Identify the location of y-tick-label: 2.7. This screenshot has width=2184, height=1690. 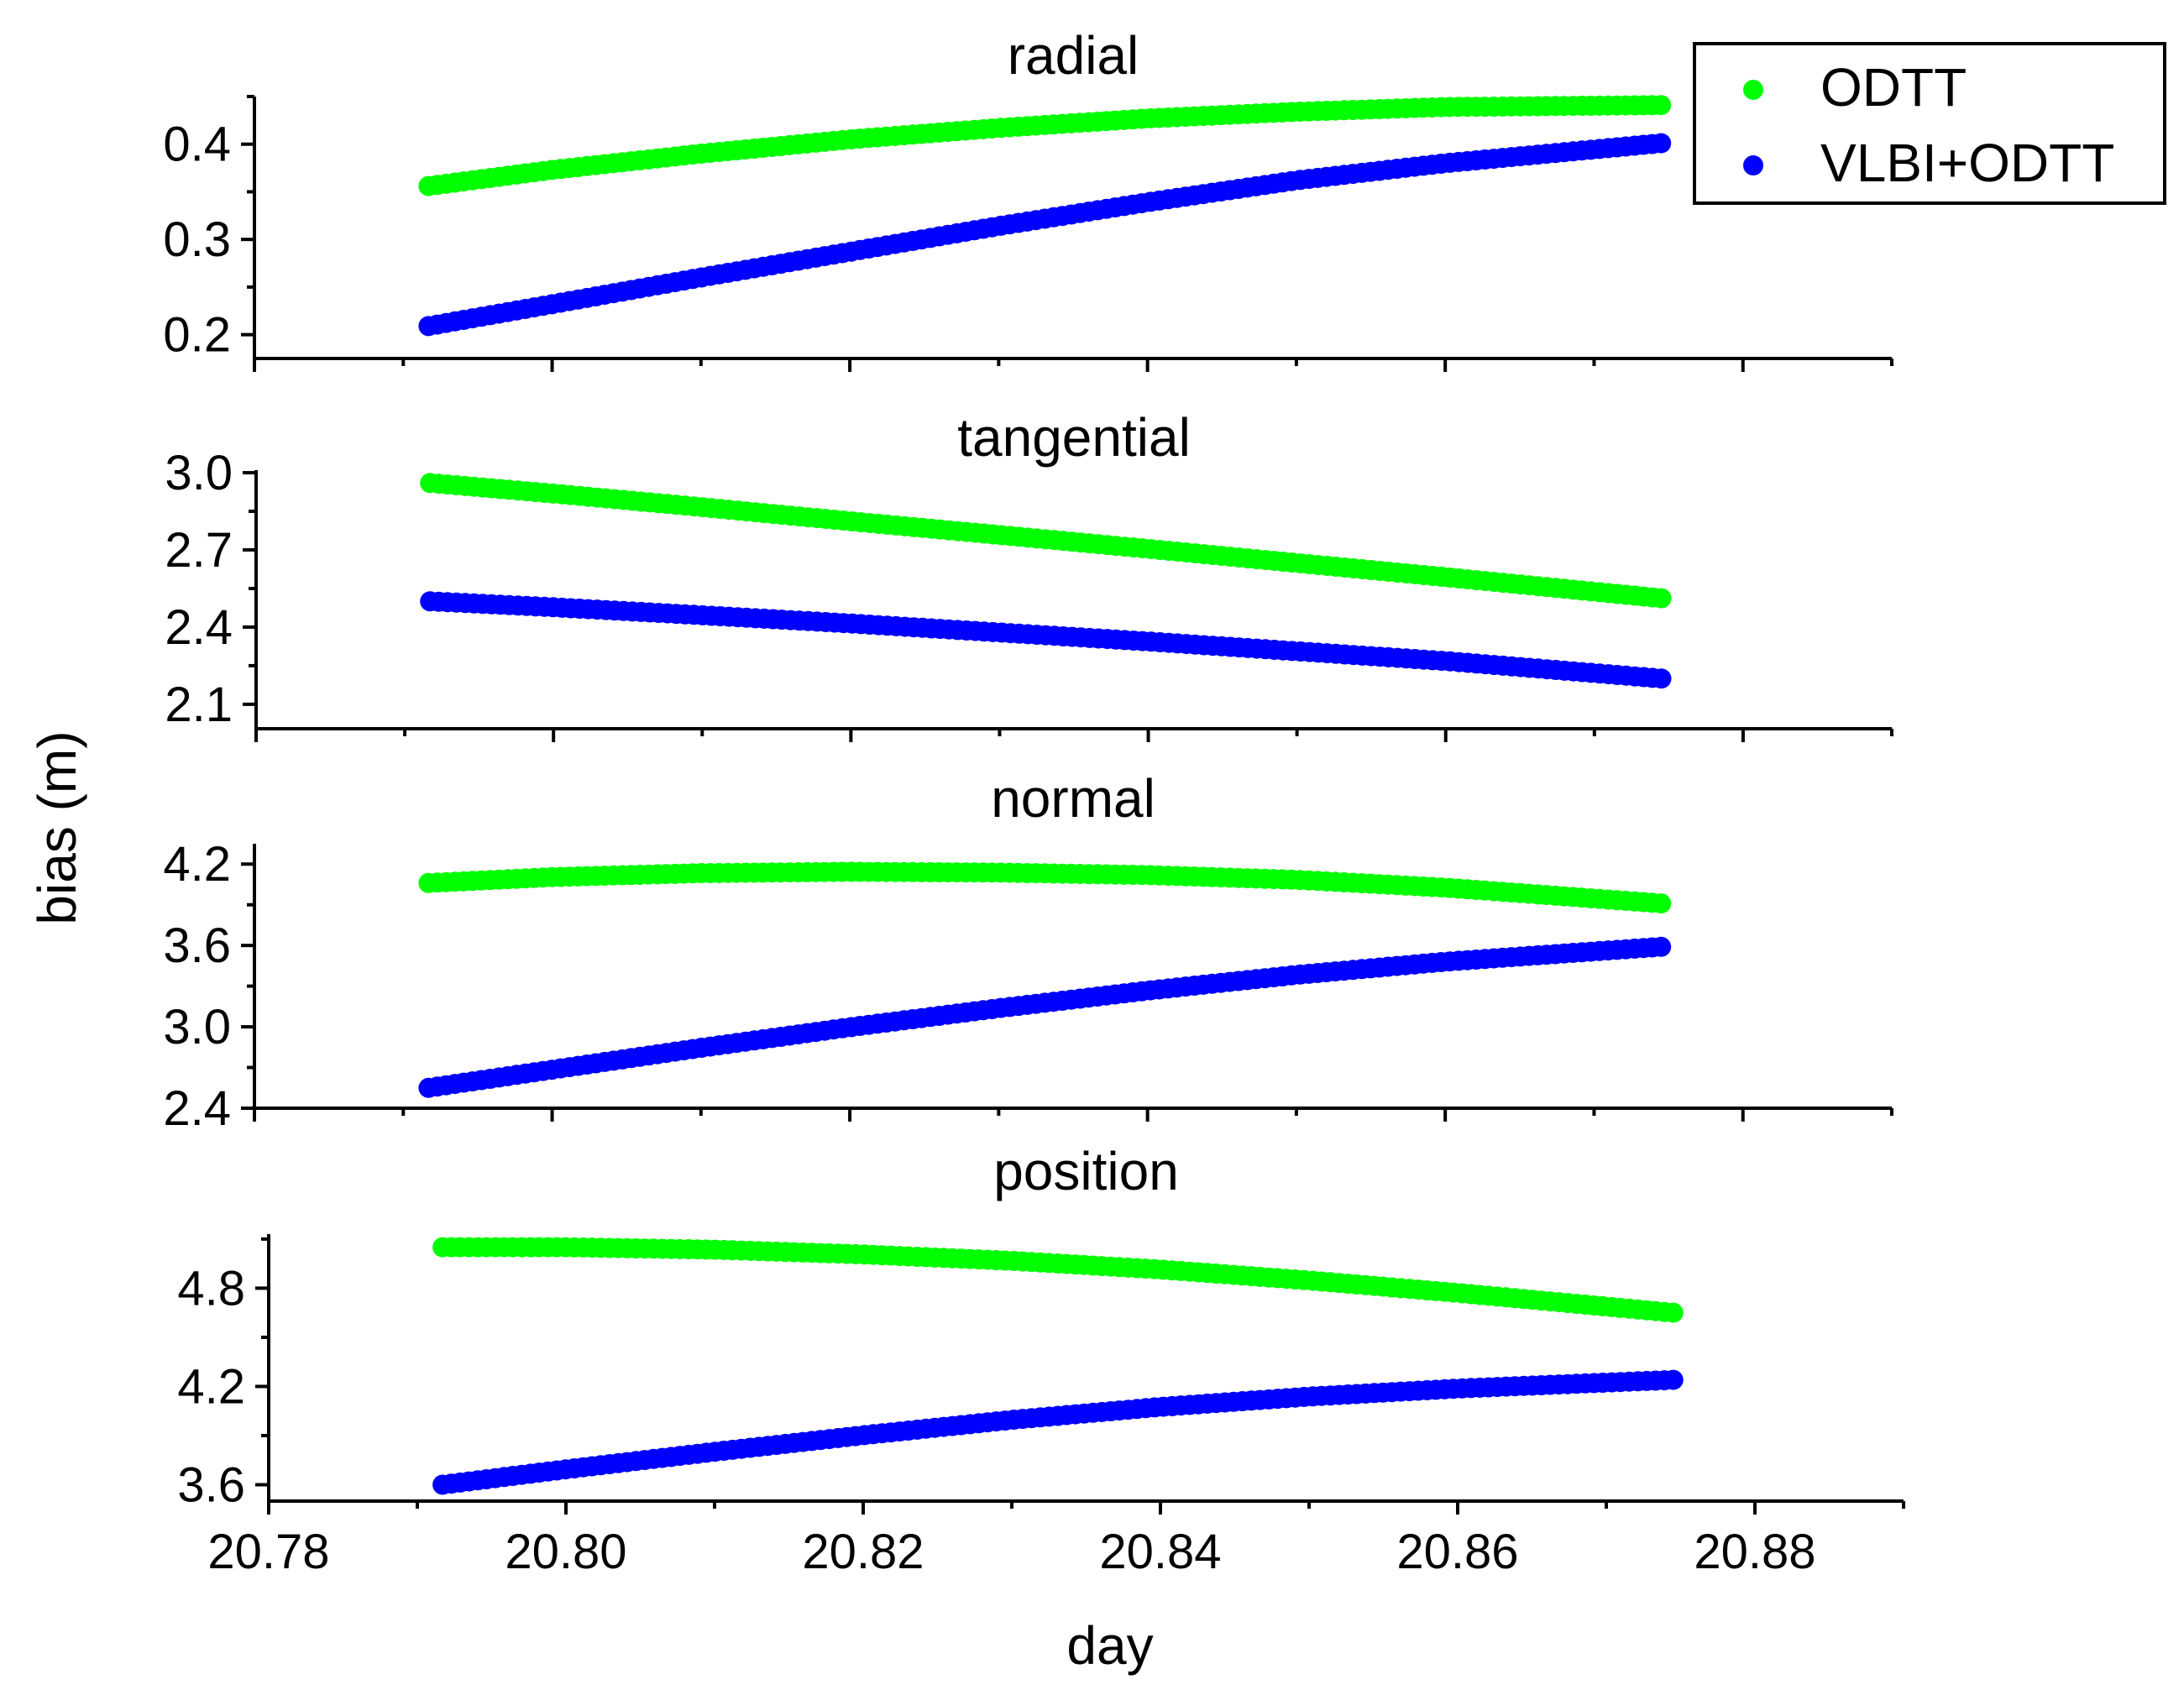
(199, 550).